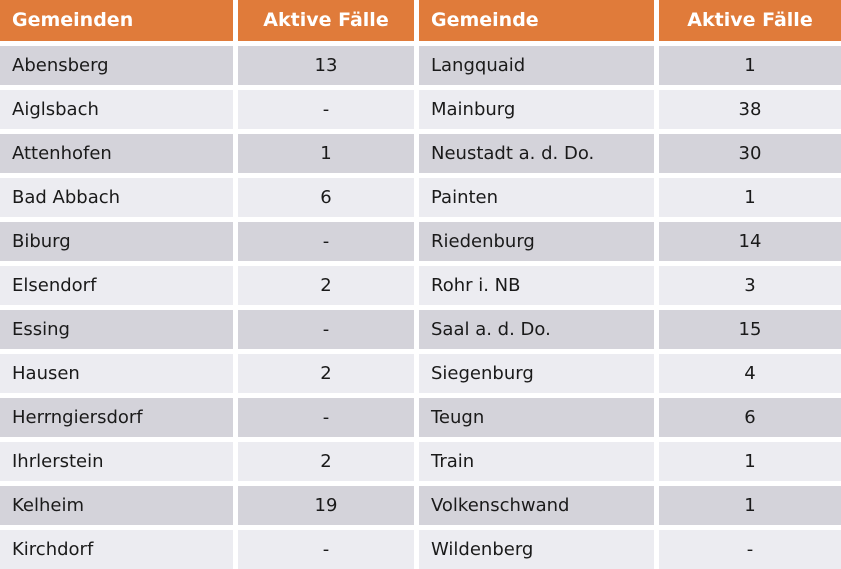 The width and height of the screenshot is (841, 569). Describe the element at coordinates (536, 20) in the screenshot. I see `column-header-gemeinde-right: Gemeinde` at that location.